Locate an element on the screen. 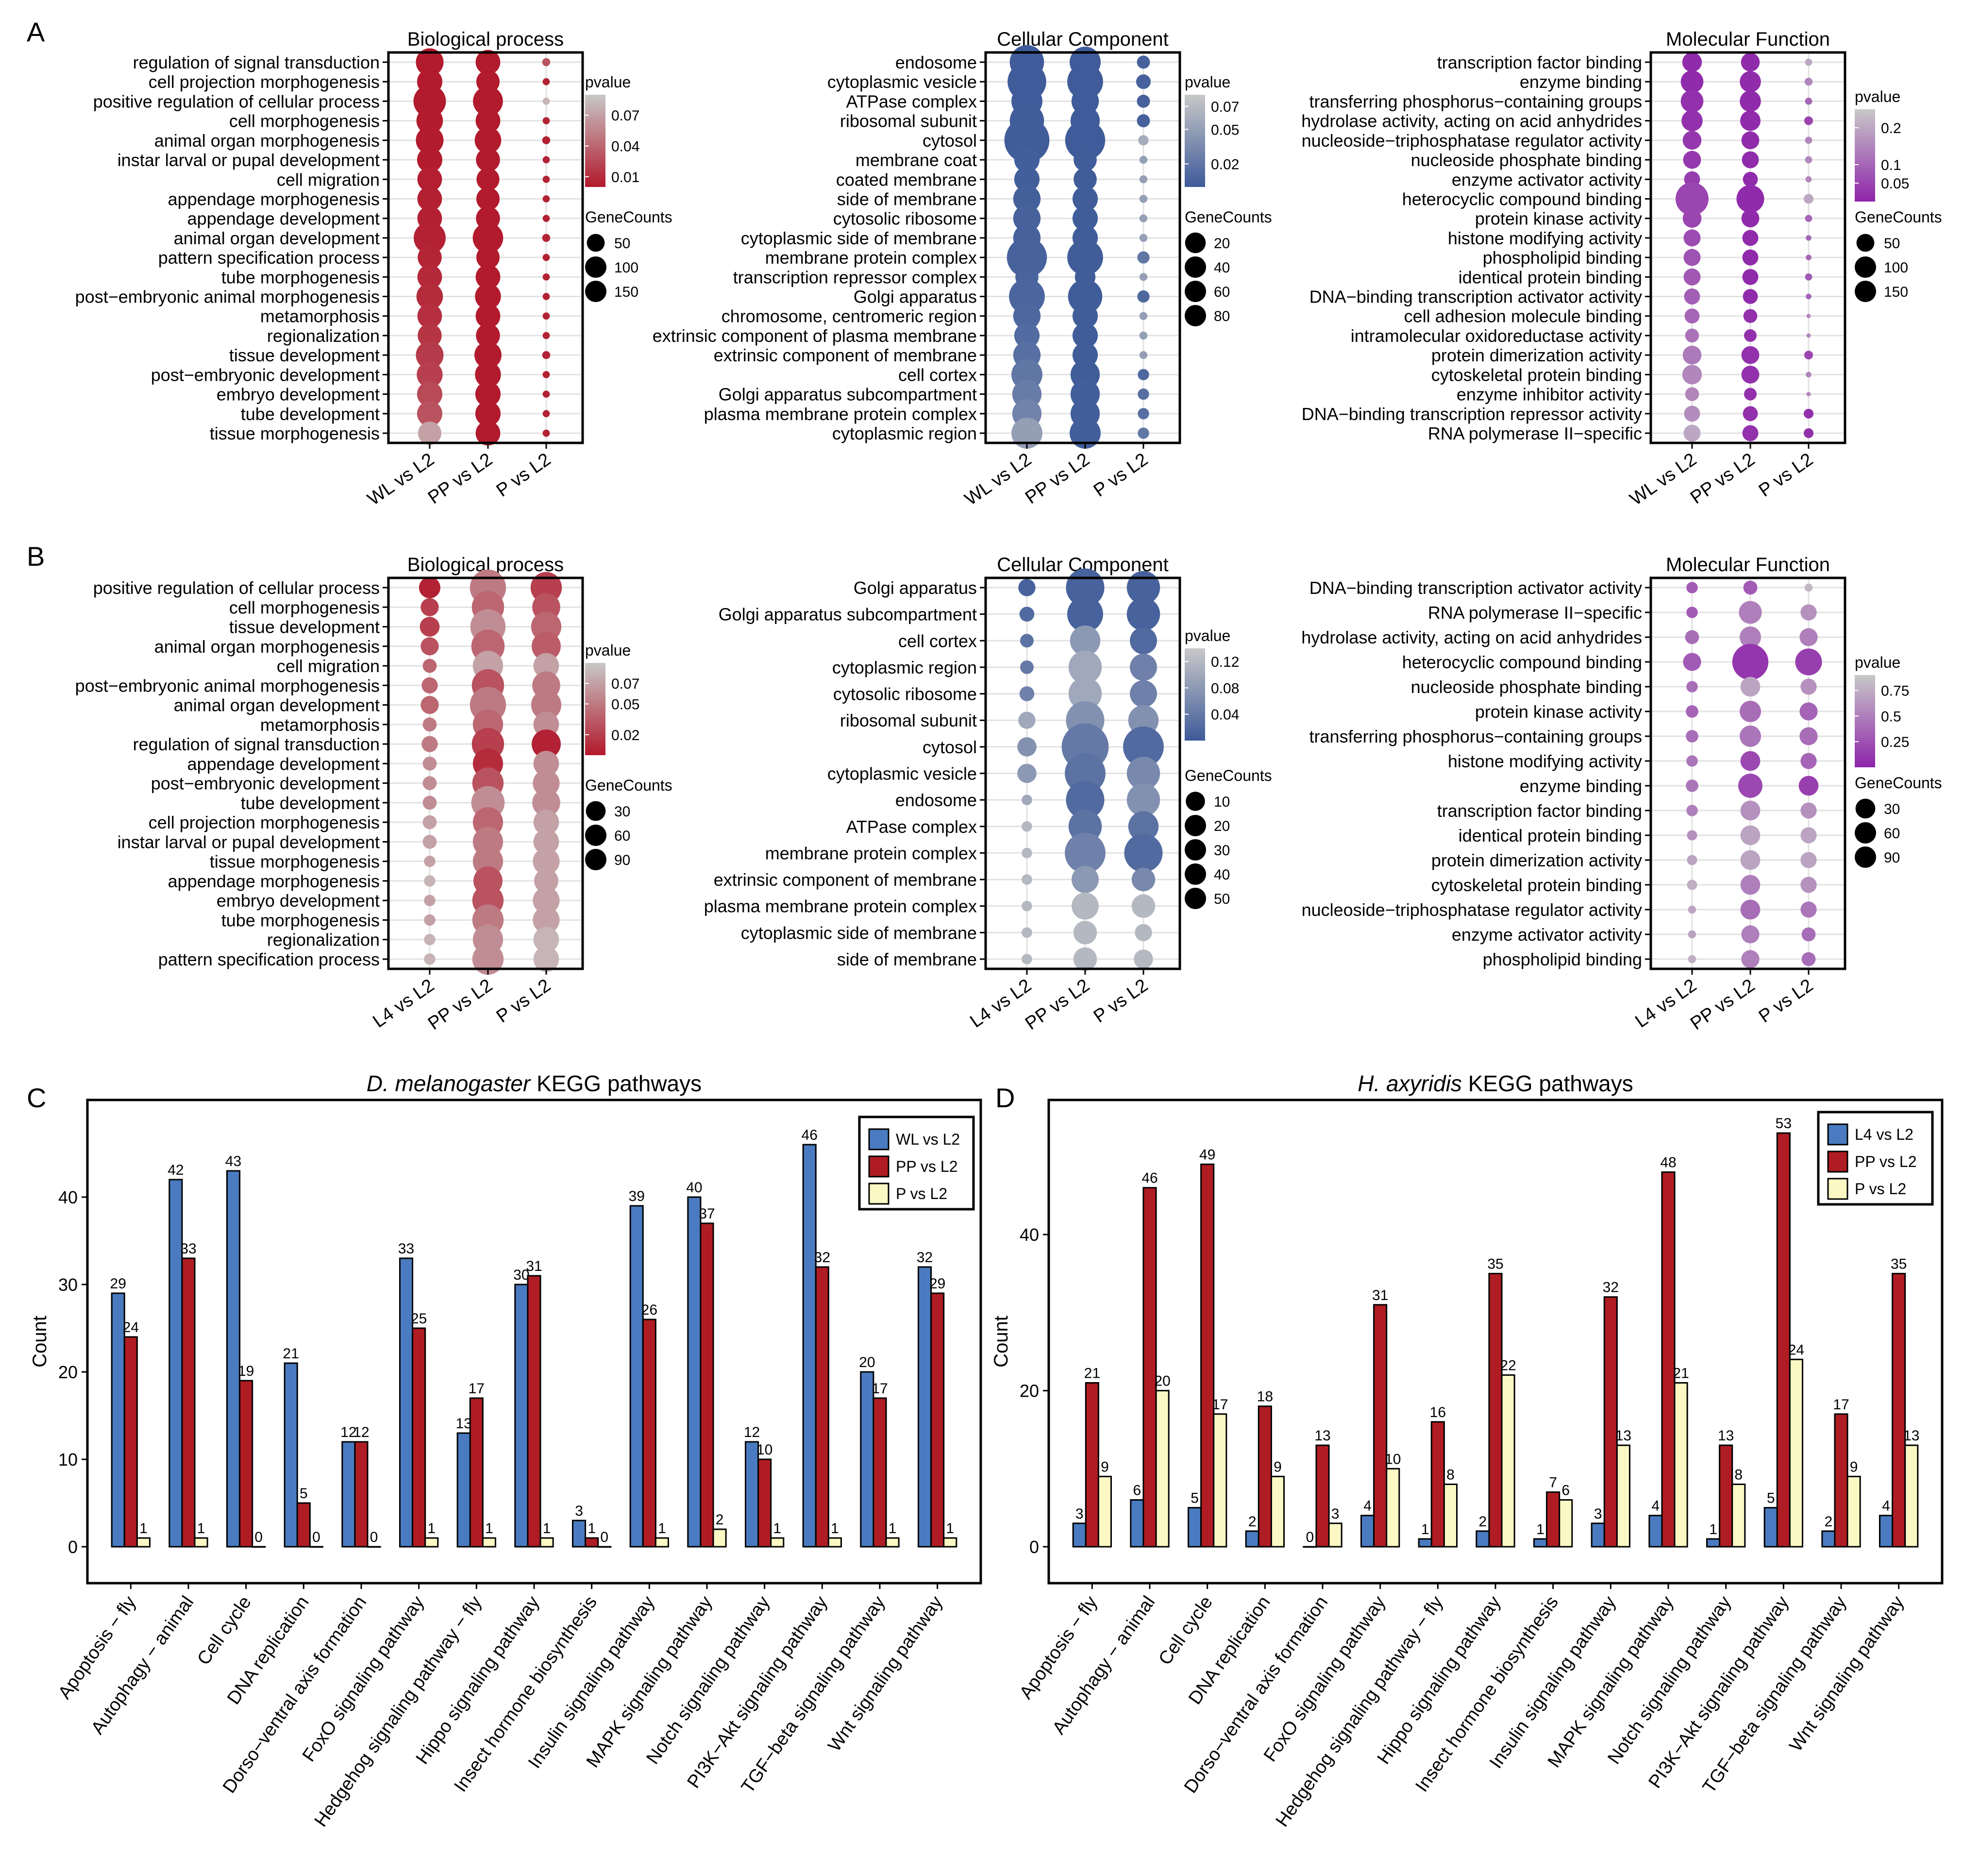 Image resolution: width=1963 pixels, height=1876 pixels. row-label: cytoskeletal protein binding is located at coordinates (1536, 375).